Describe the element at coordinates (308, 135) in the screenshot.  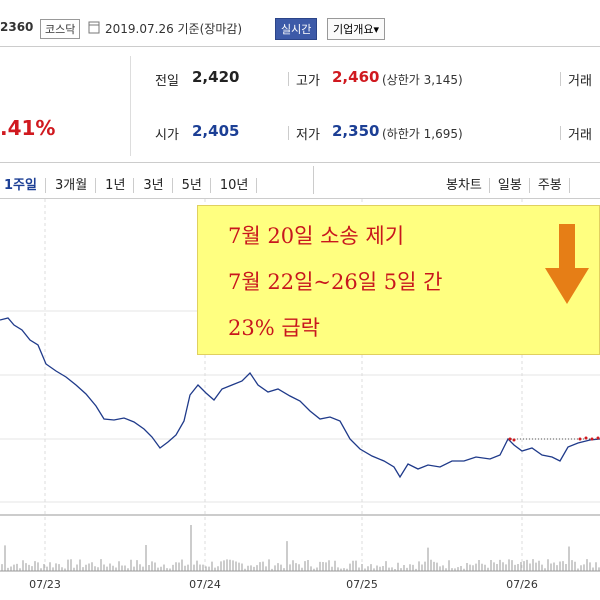
I see `label: 저가` at that location.